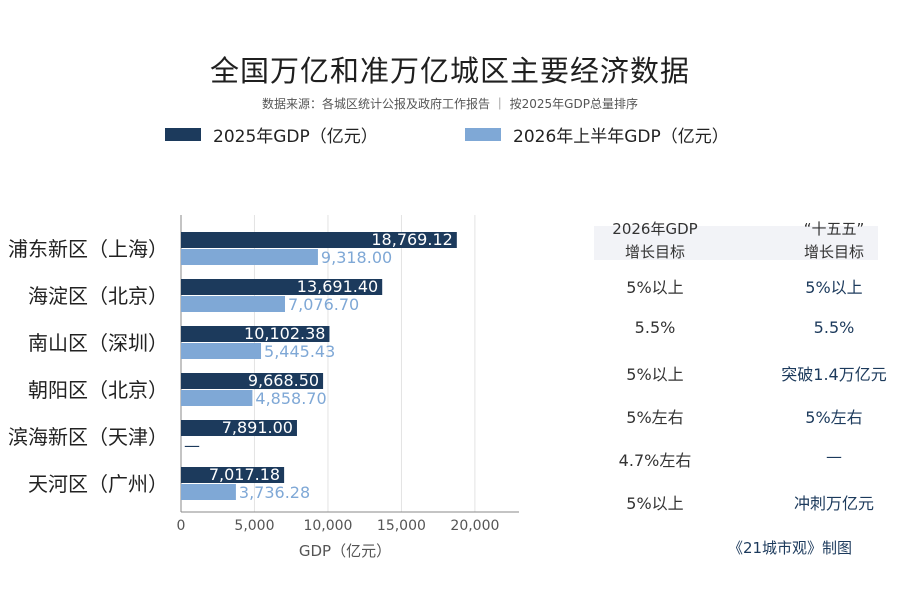 The width and height of the screenshot is (900, 599). I want to click on bar-label-2026h1-missing: —, so click(192, 445).